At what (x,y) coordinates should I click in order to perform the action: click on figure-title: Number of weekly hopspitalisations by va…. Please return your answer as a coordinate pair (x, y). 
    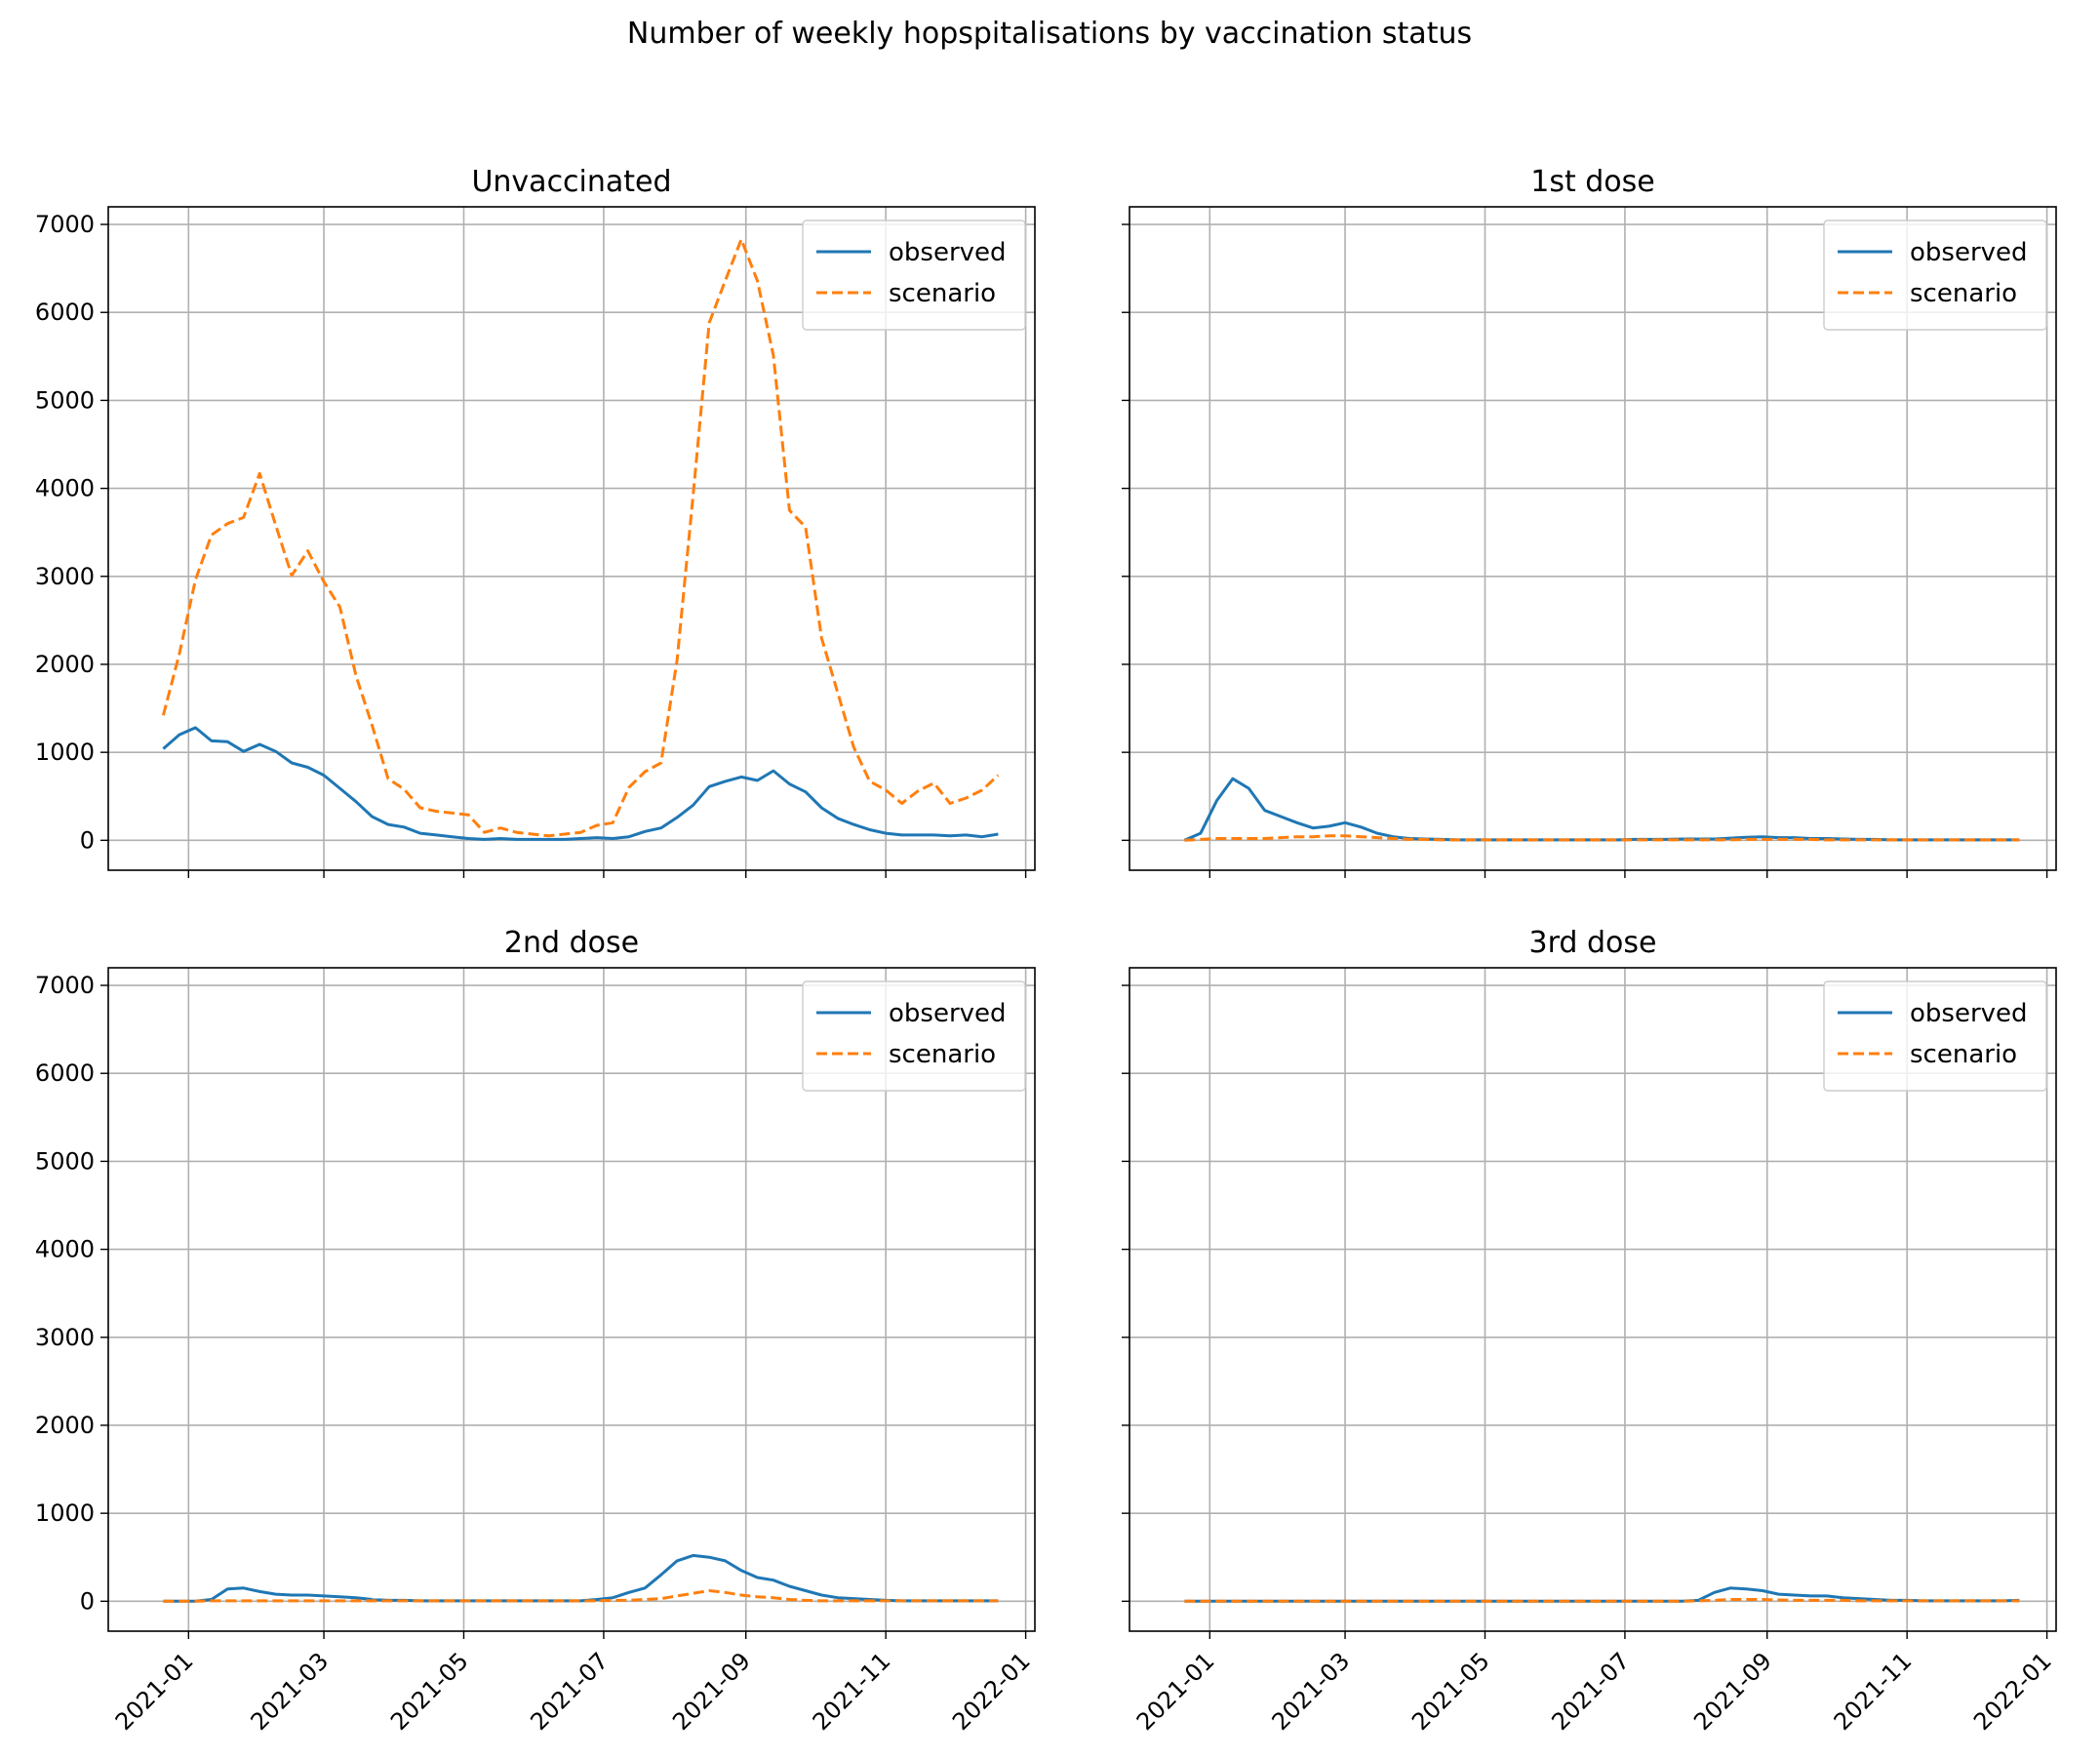
    Looking at the image, I should click on (1050, 34).